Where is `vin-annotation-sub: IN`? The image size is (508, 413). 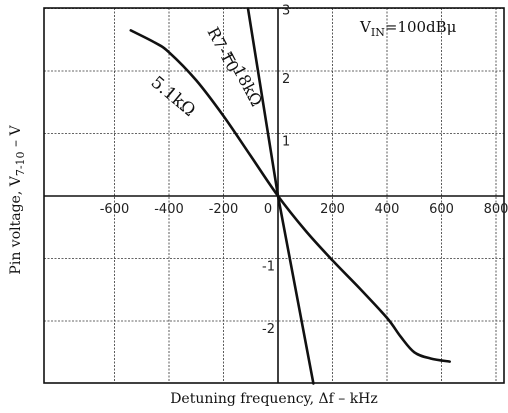
vin-annotation-sub: IN is located at coordinates (378, 32).